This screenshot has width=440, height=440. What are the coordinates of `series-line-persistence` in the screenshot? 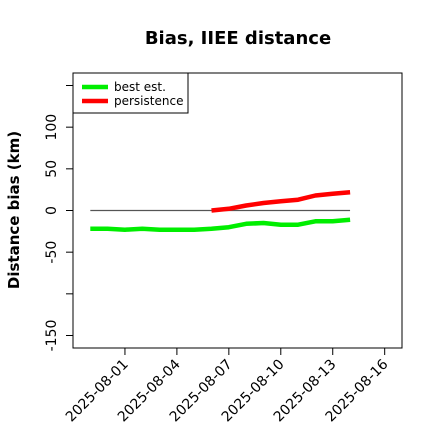 It's located at (281, 201).